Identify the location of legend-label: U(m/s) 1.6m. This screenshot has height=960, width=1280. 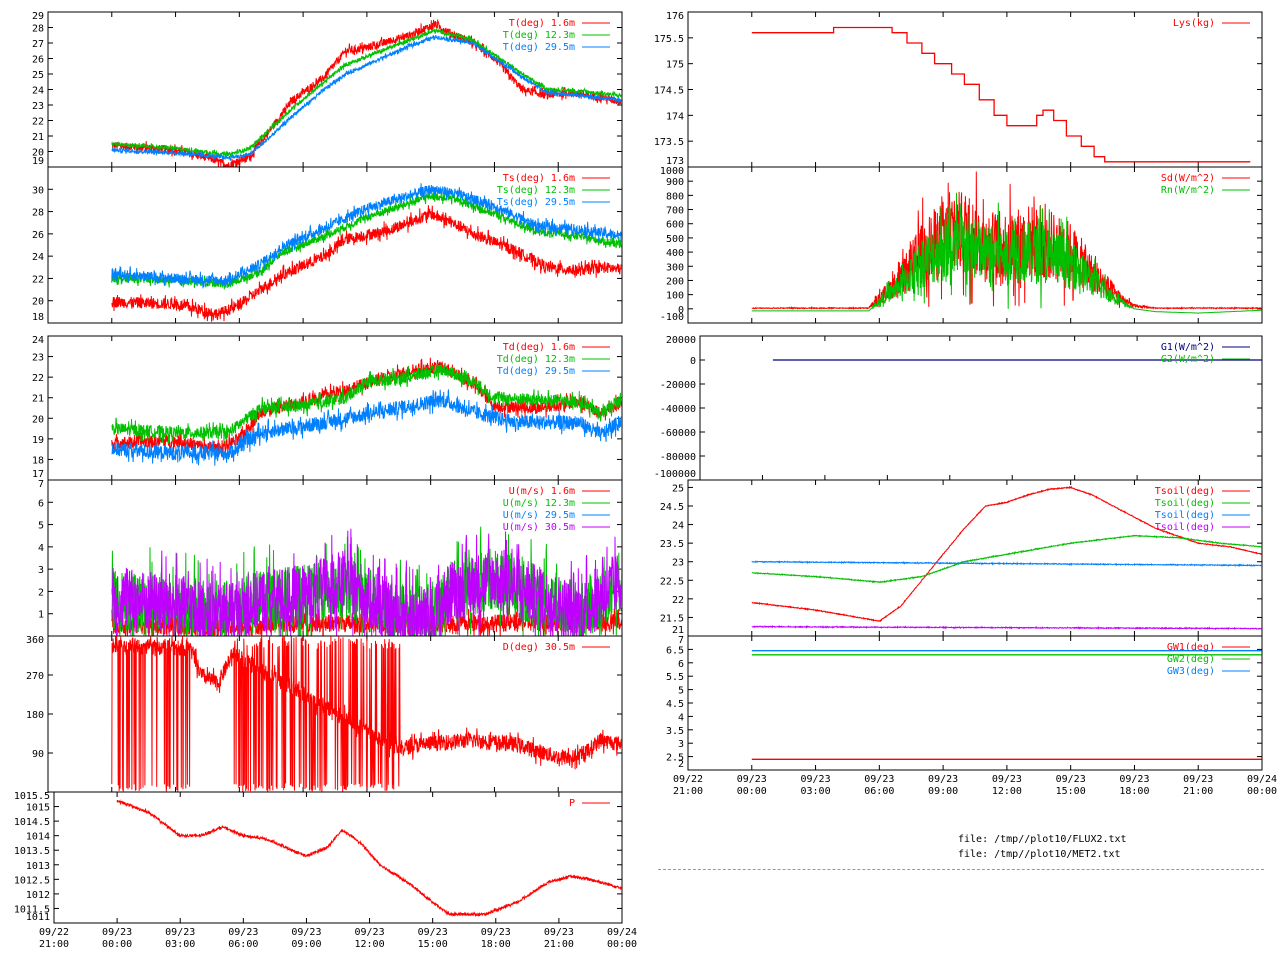
(542, 491).